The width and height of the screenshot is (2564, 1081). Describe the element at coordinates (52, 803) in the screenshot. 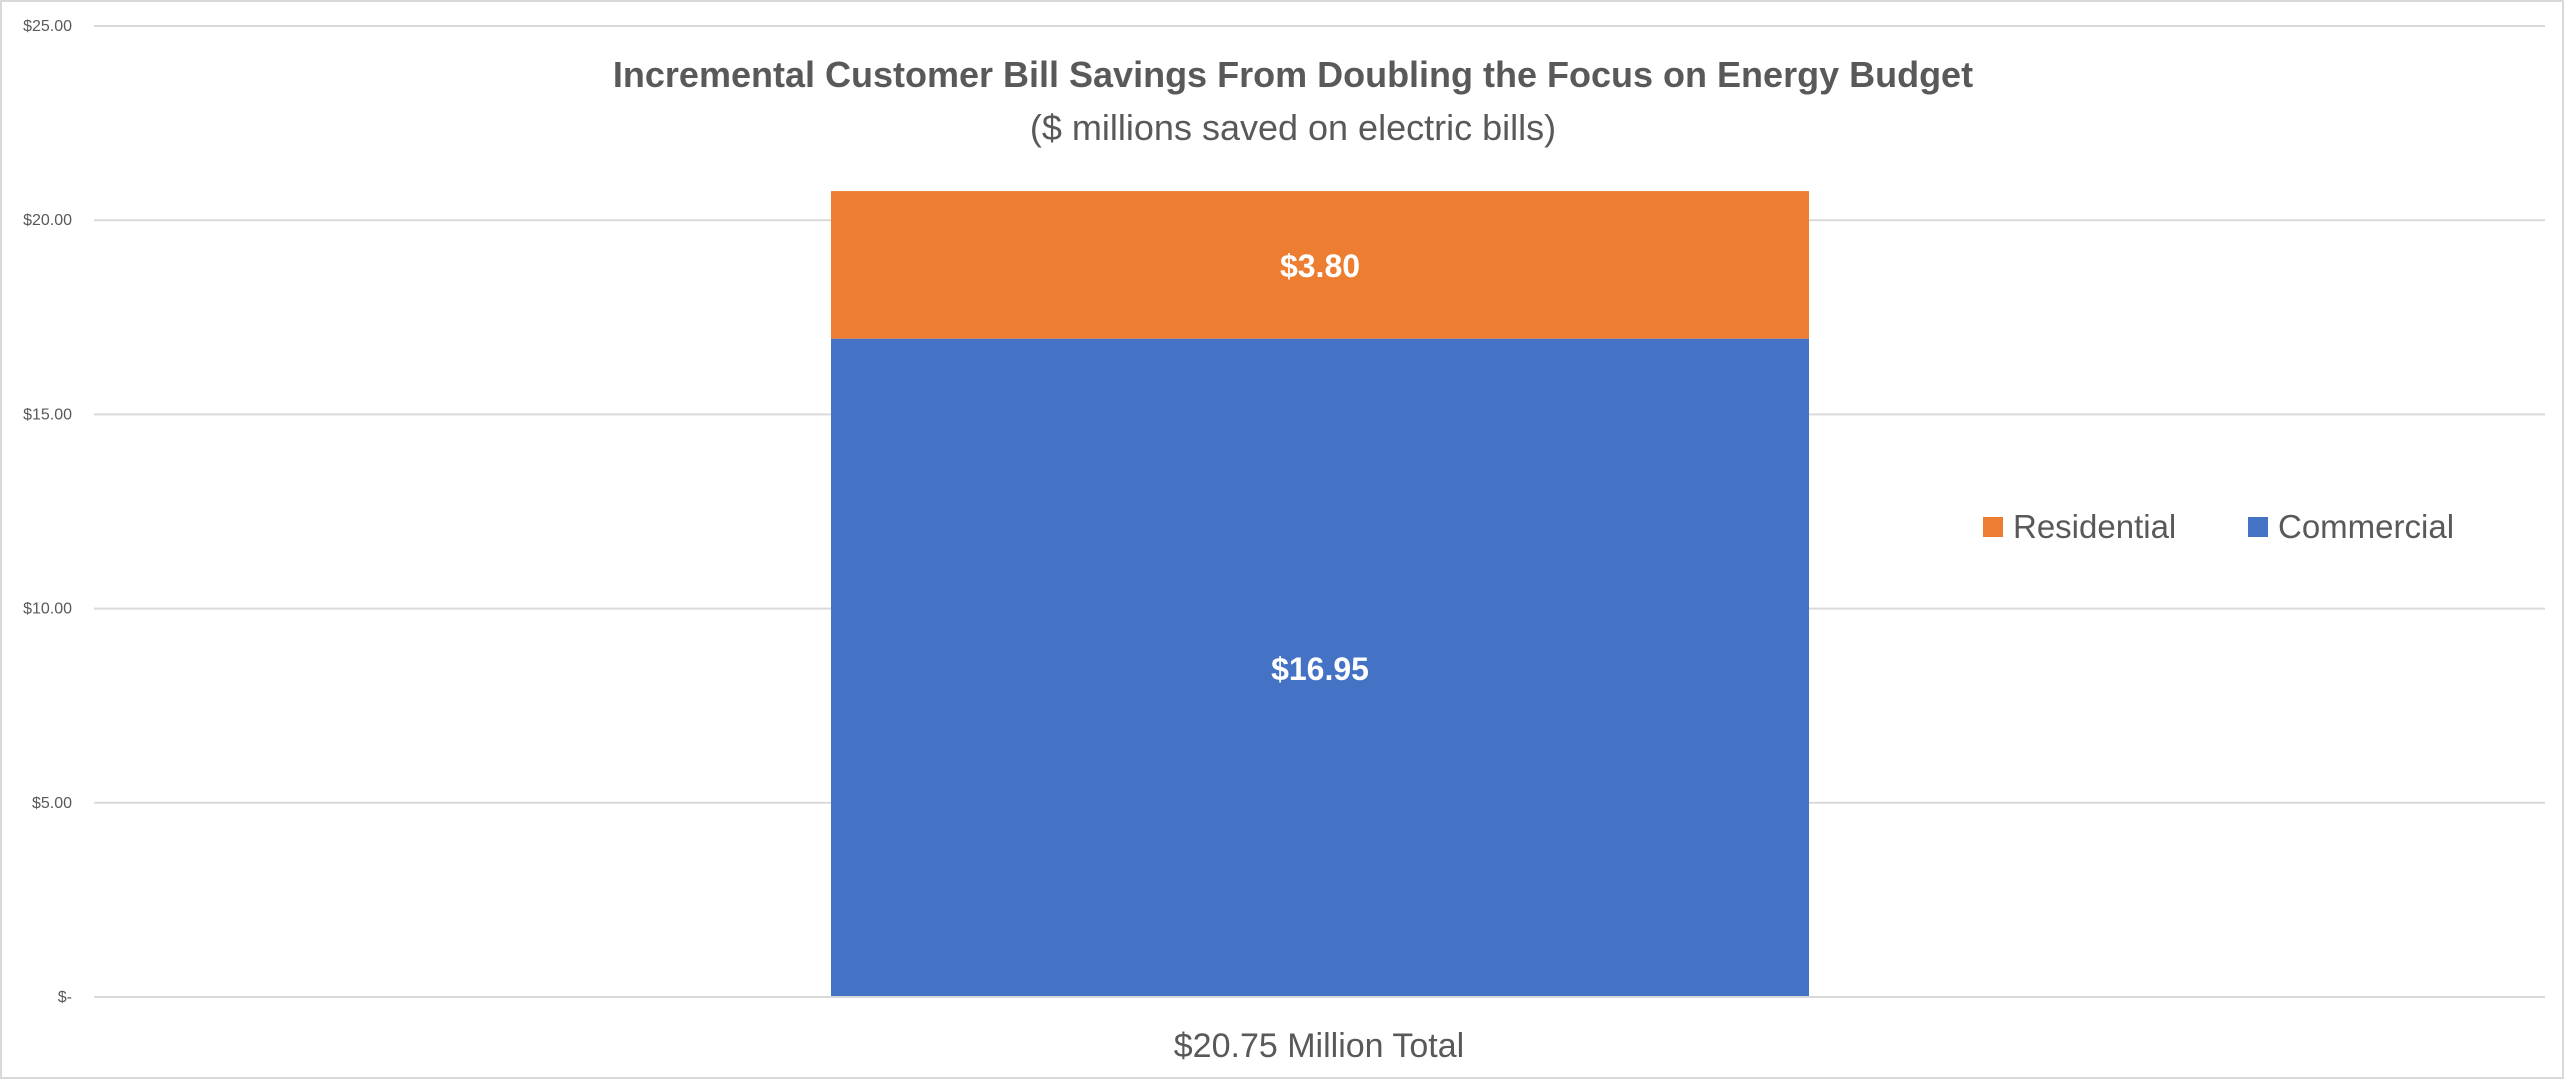

I see `y-tick-label: $5.00` at that location.